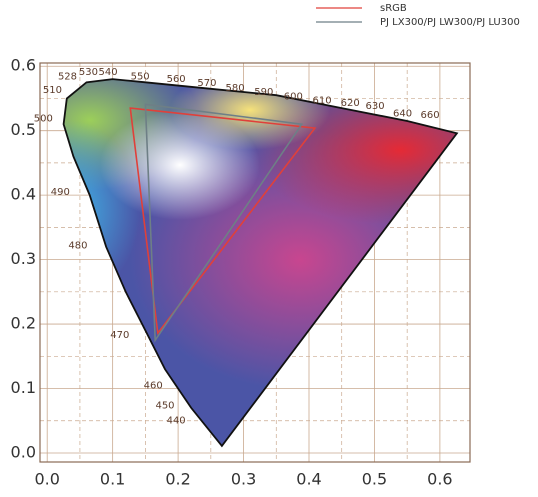 The height and width of the screenshot is (497, 538). What do you see at coordinates (23, 129) in the screenshot?
I see `y-tick-label: 0.5` at bounding box center [23, 129].